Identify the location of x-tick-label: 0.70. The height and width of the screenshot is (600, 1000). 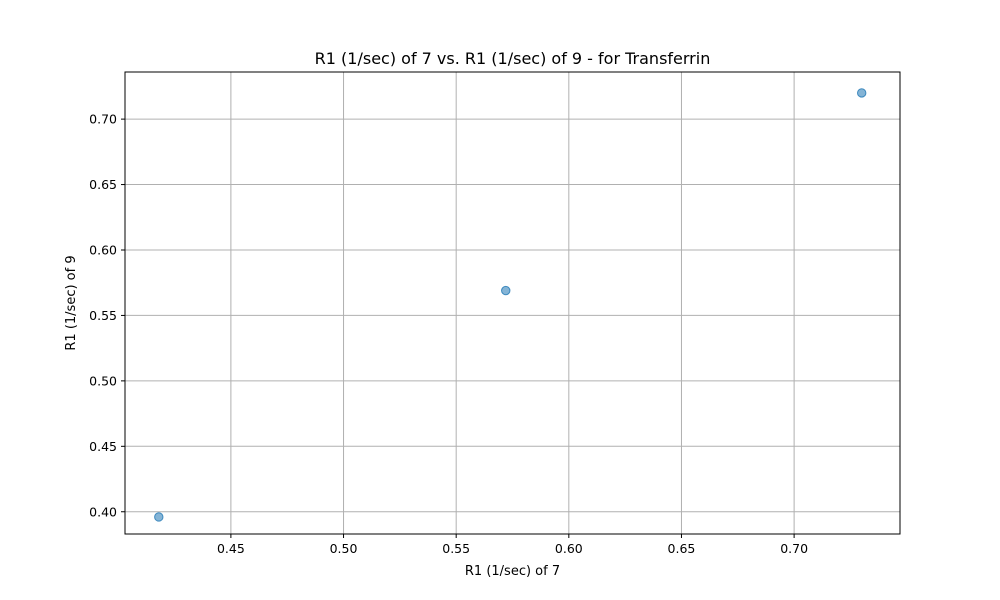
(794, 548).